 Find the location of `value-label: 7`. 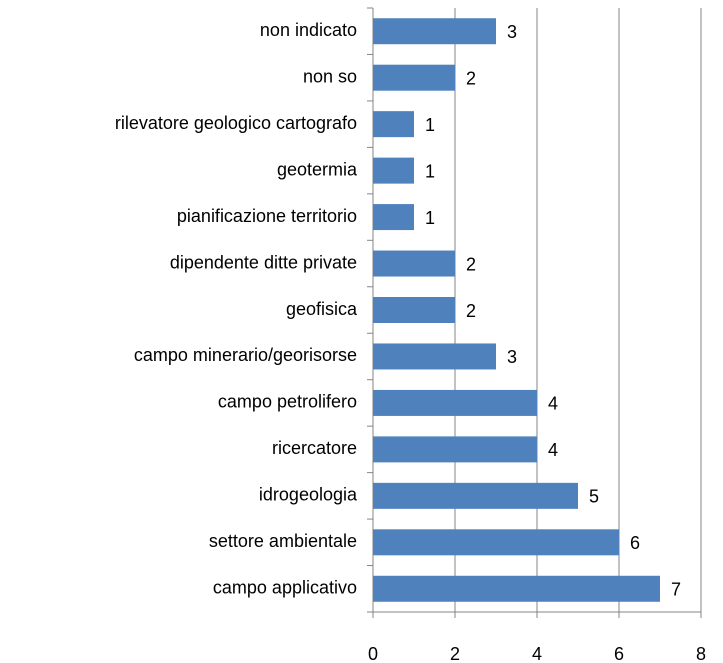

value-label: 7 is located at coordinates (676, 590).